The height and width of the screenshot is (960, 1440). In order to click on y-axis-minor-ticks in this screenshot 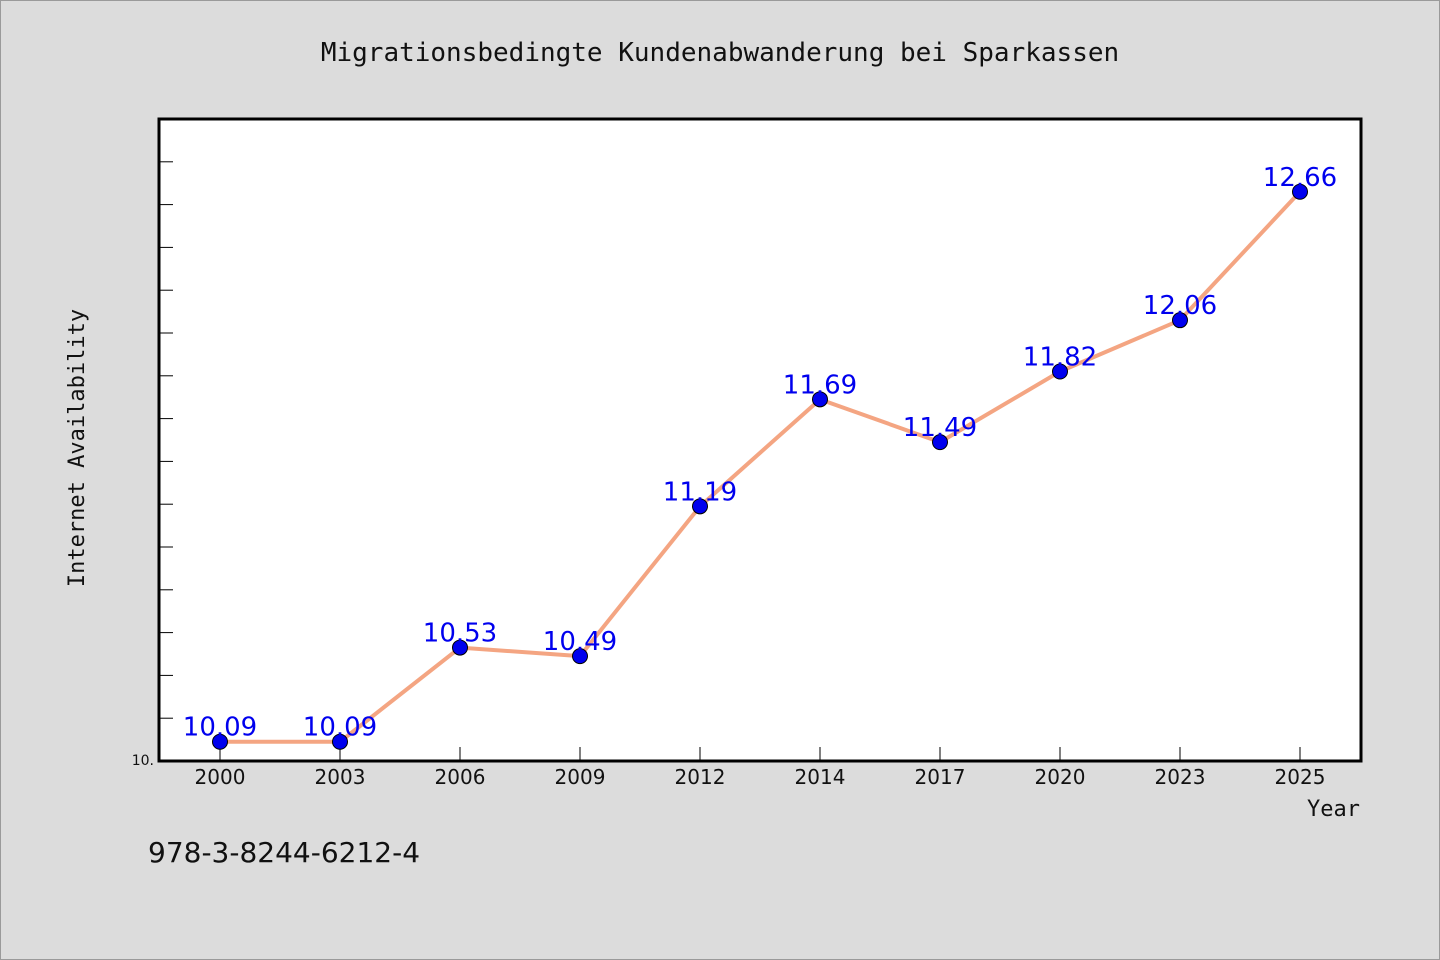, I will do `click(166, 440)`.